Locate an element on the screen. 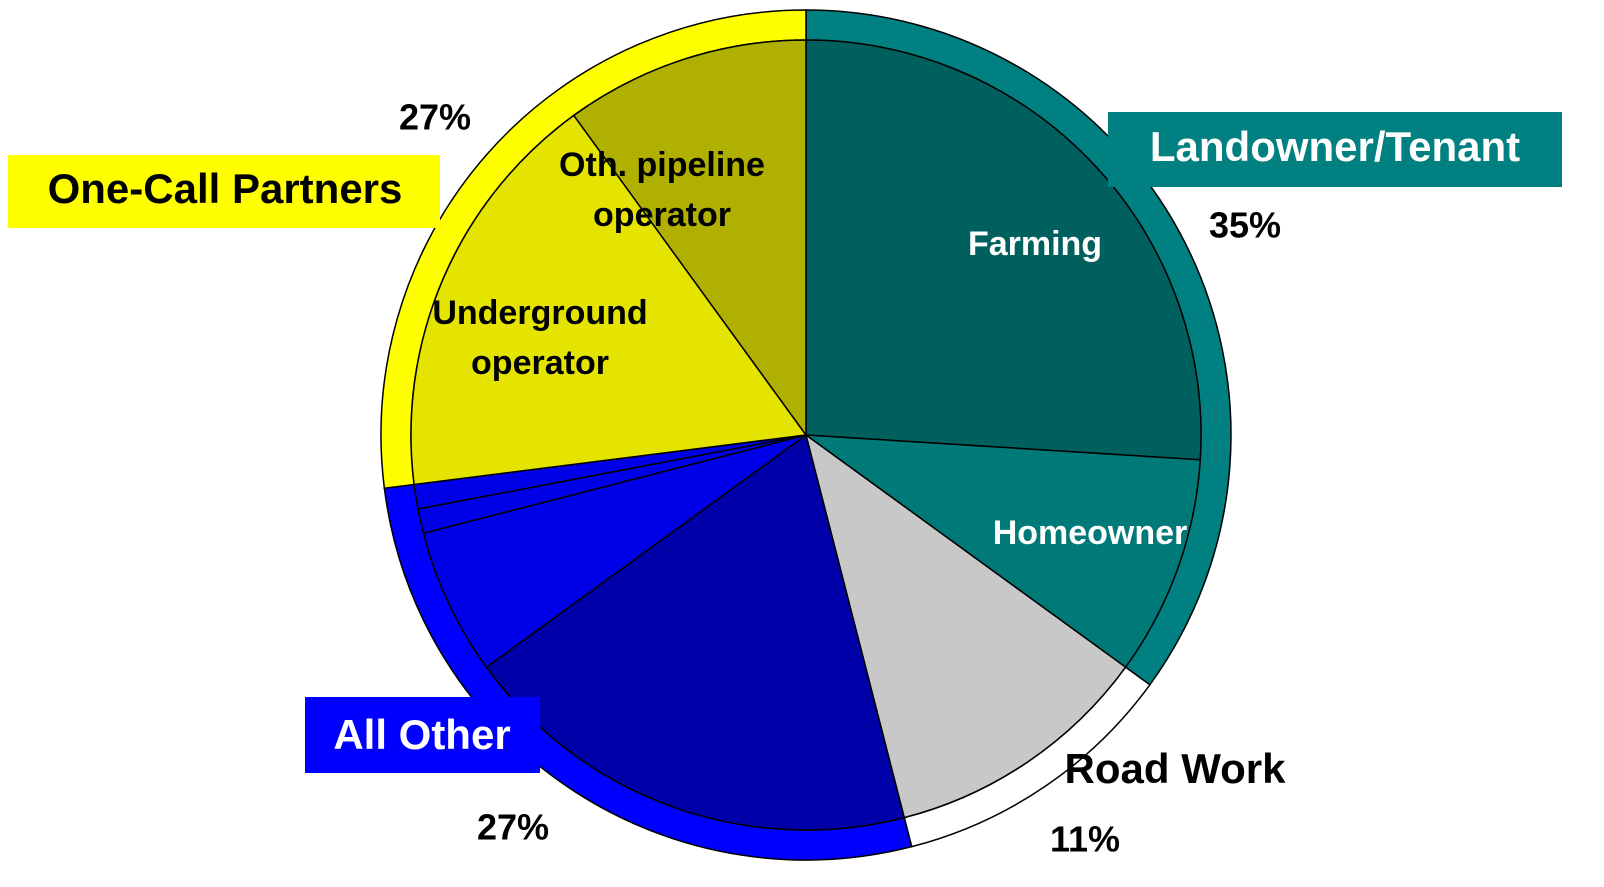 Image resolution: width=1604 pixels, height=887 pixels. slice-label: Oth. pipeline is located at coordinates (662, 165).